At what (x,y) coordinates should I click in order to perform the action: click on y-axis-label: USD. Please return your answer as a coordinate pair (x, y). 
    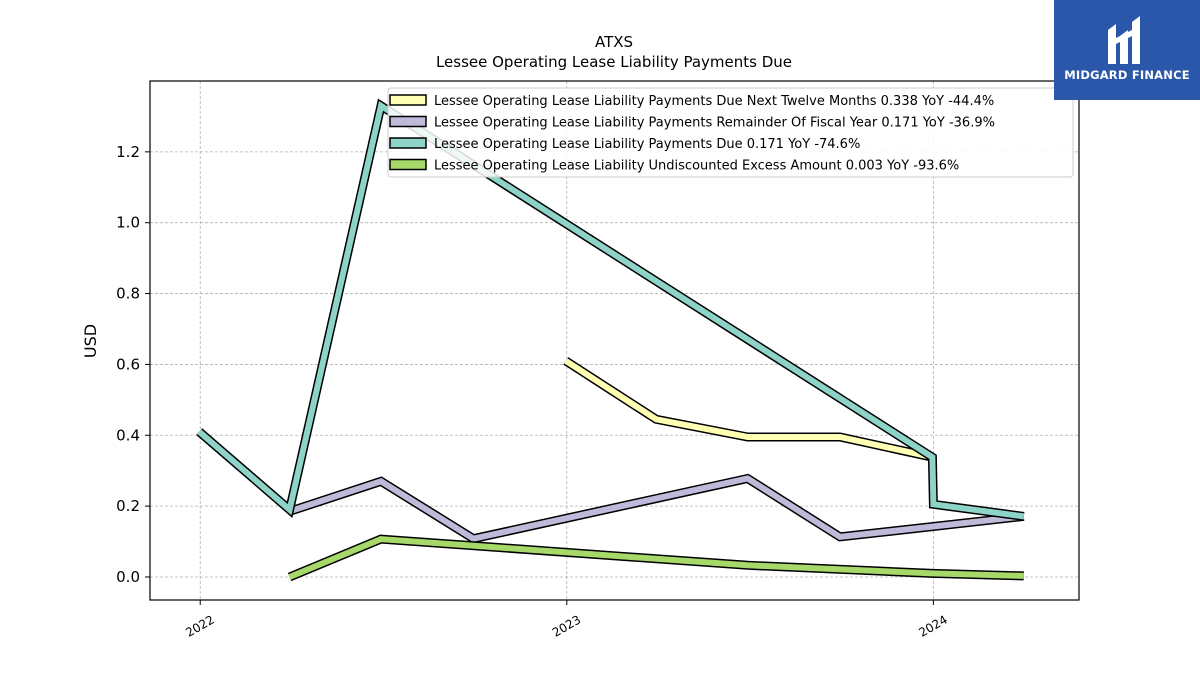
    Looking at the image, I should click on (90, 341).